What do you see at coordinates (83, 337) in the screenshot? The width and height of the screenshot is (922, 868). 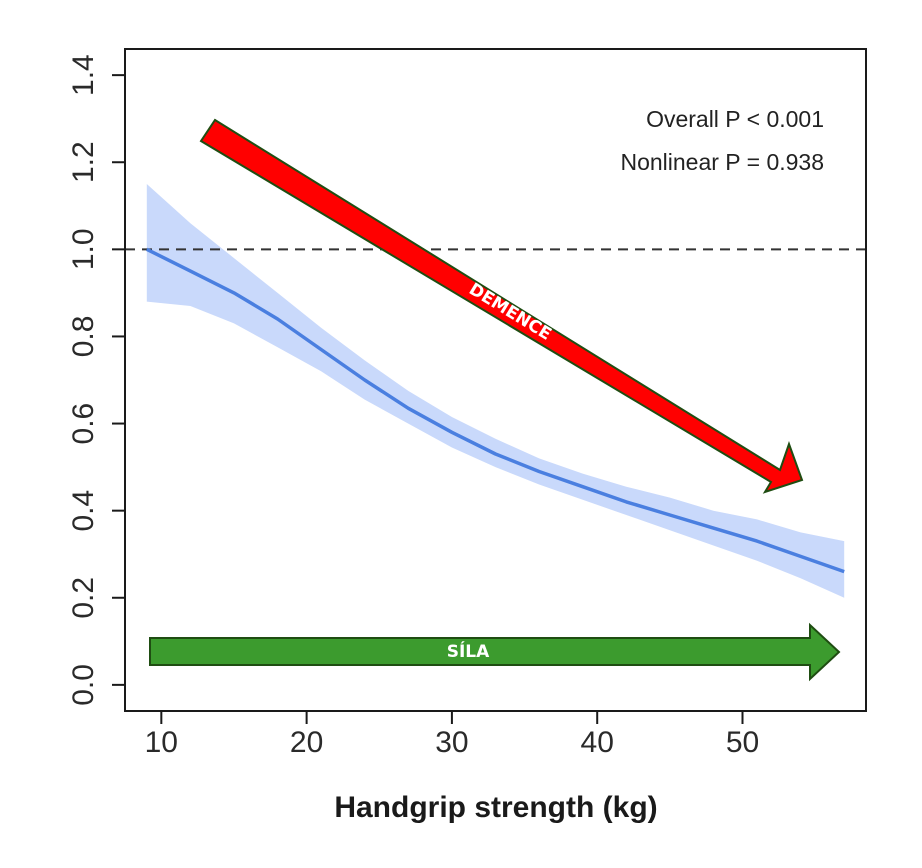 I see `y-tick-label: 0.8` at bounding box center [83, 337].